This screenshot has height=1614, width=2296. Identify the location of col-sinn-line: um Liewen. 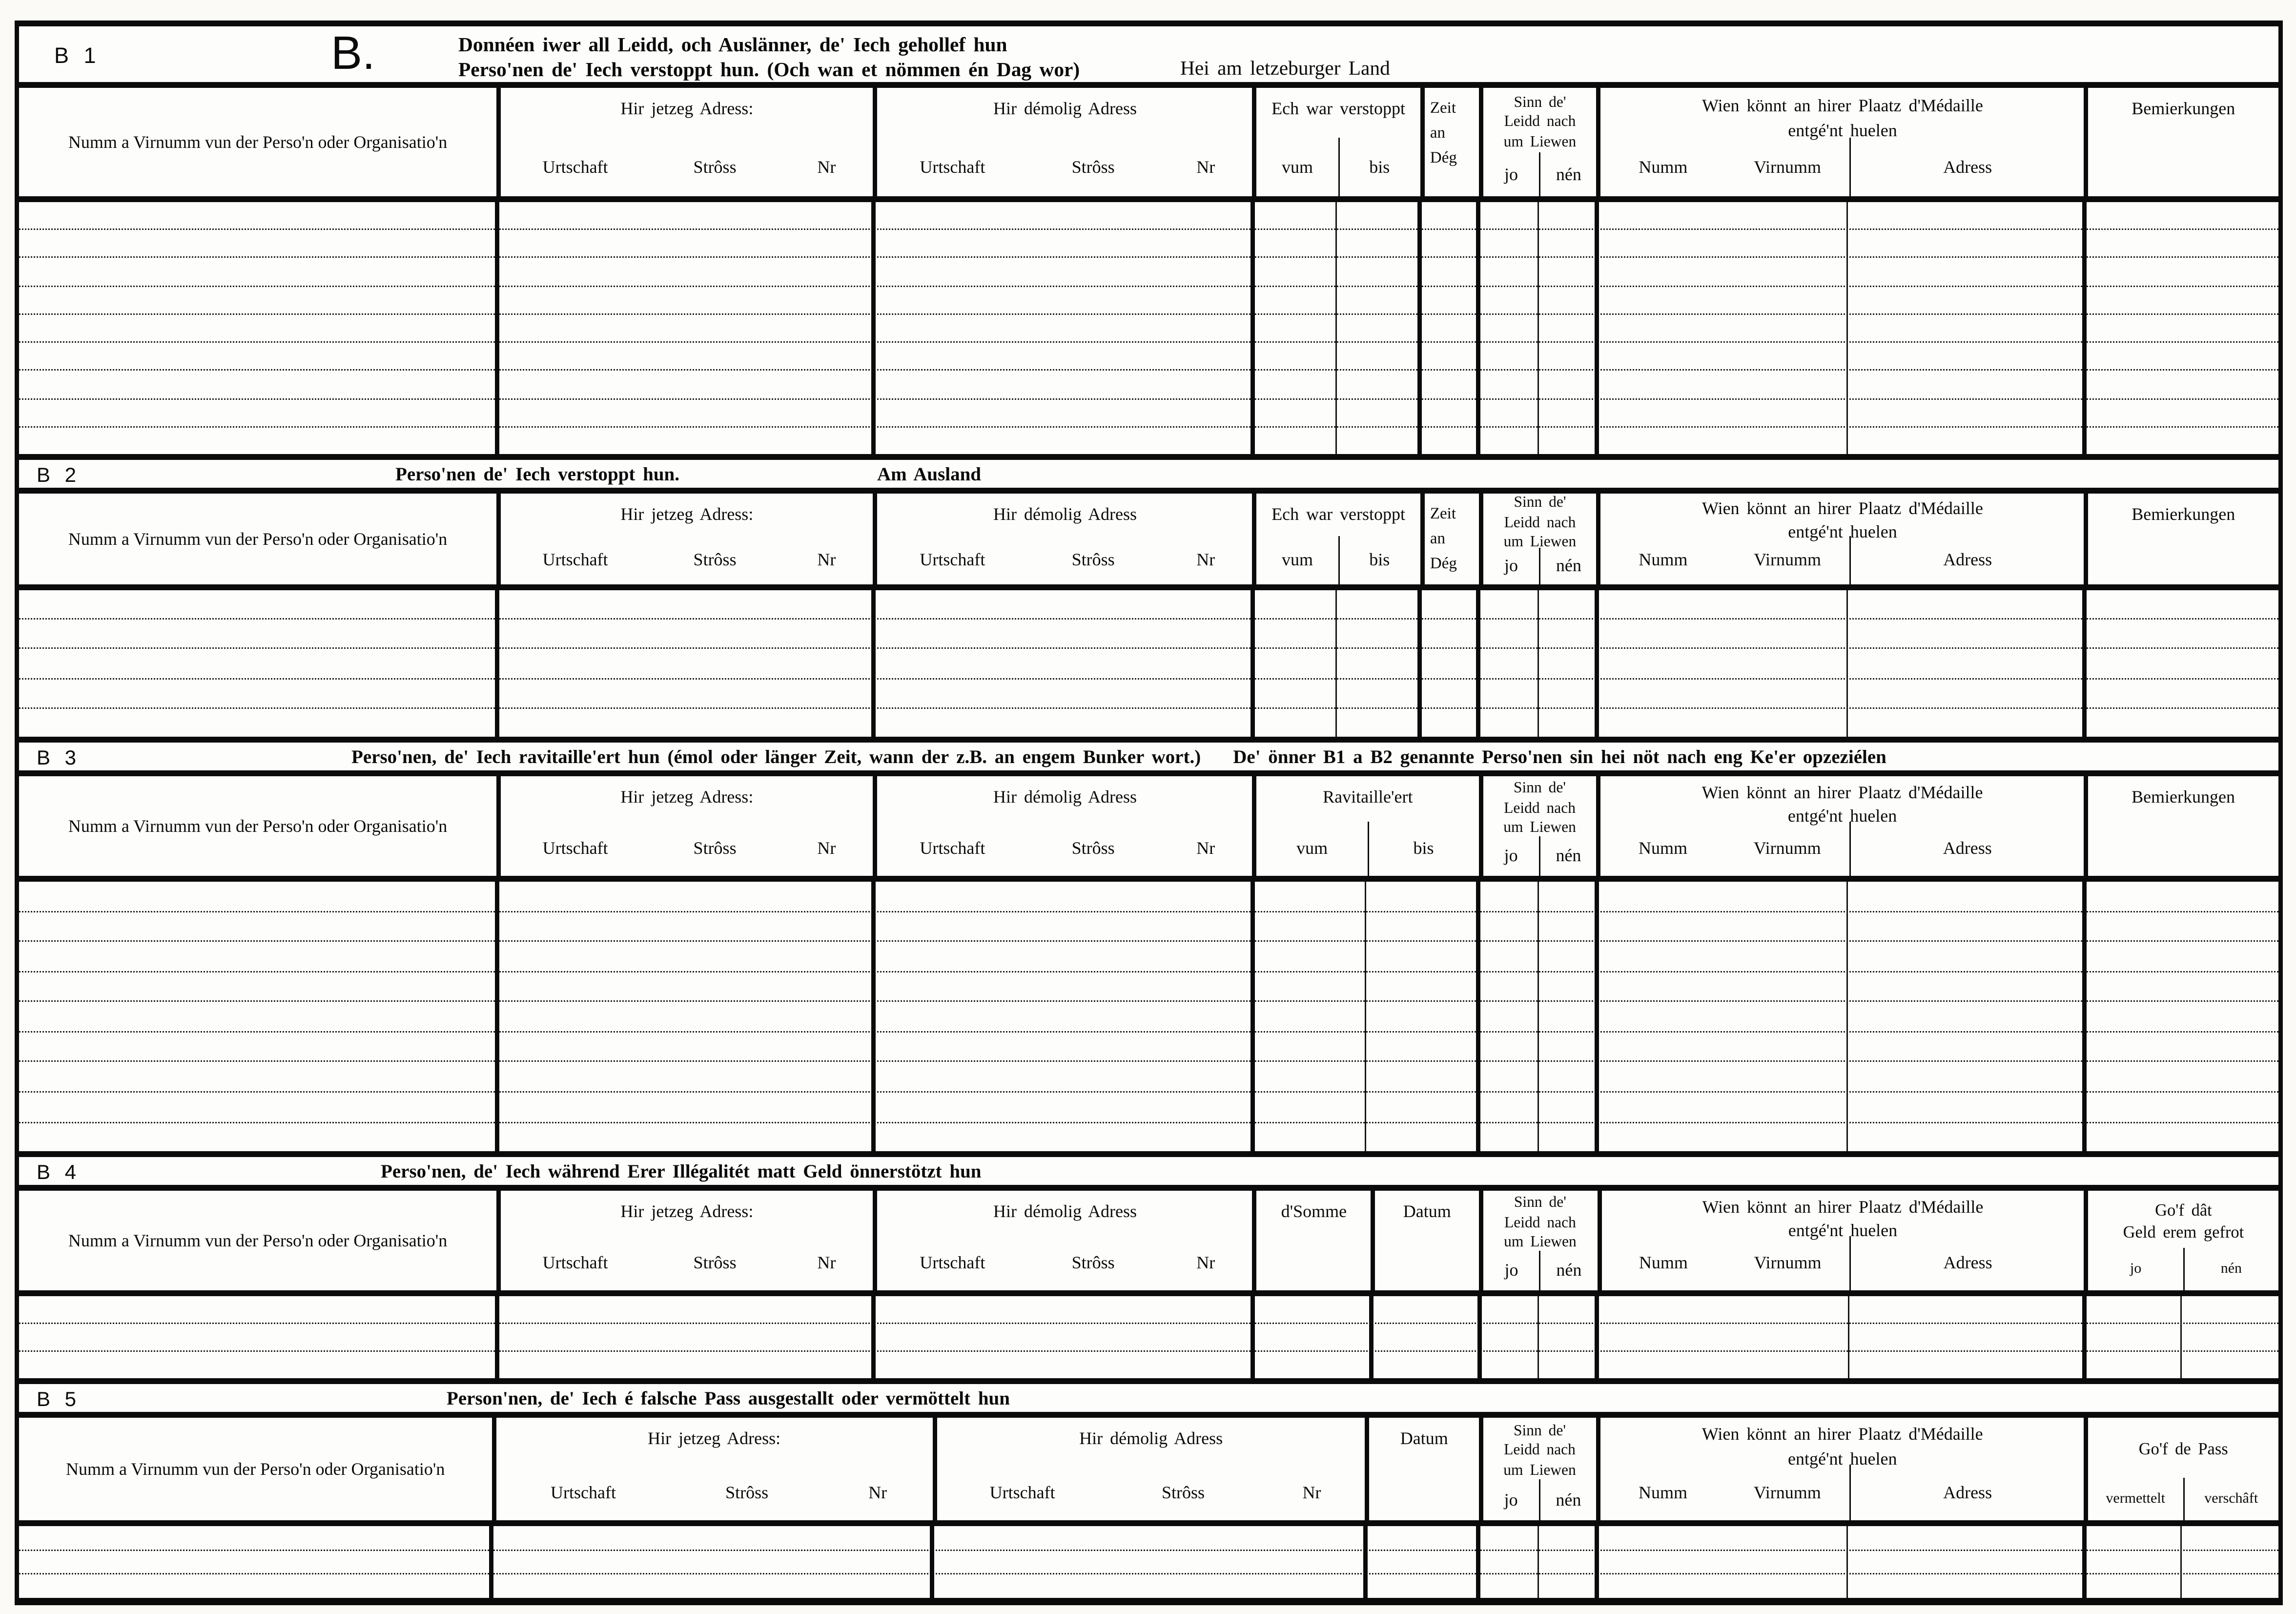
(1539, 1471).